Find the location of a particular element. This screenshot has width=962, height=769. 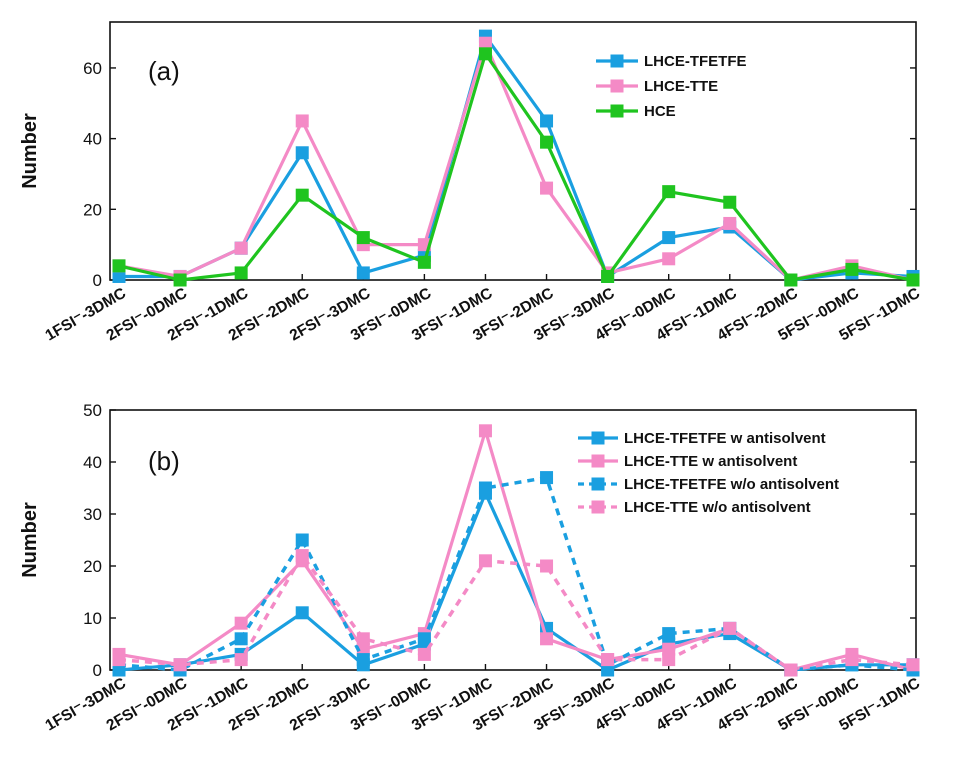

legend-label: HCE is located at coordinates (660, 111).